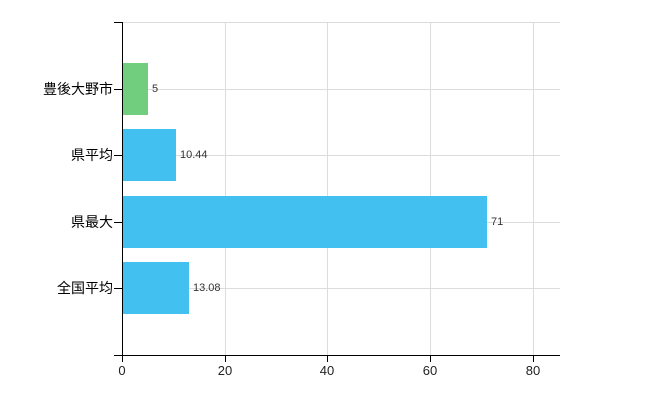 The width and height of the screenshot is (650, 400). I want to click on x-tick-label: 20, so click(225, 370).